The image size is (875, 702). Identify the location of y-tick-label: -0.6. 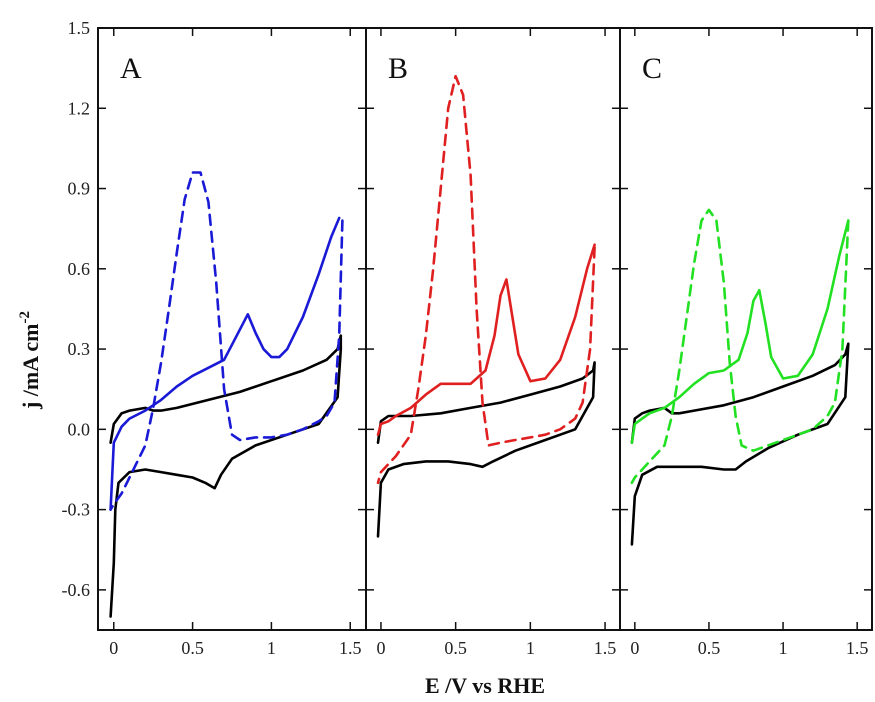
(76, 590).